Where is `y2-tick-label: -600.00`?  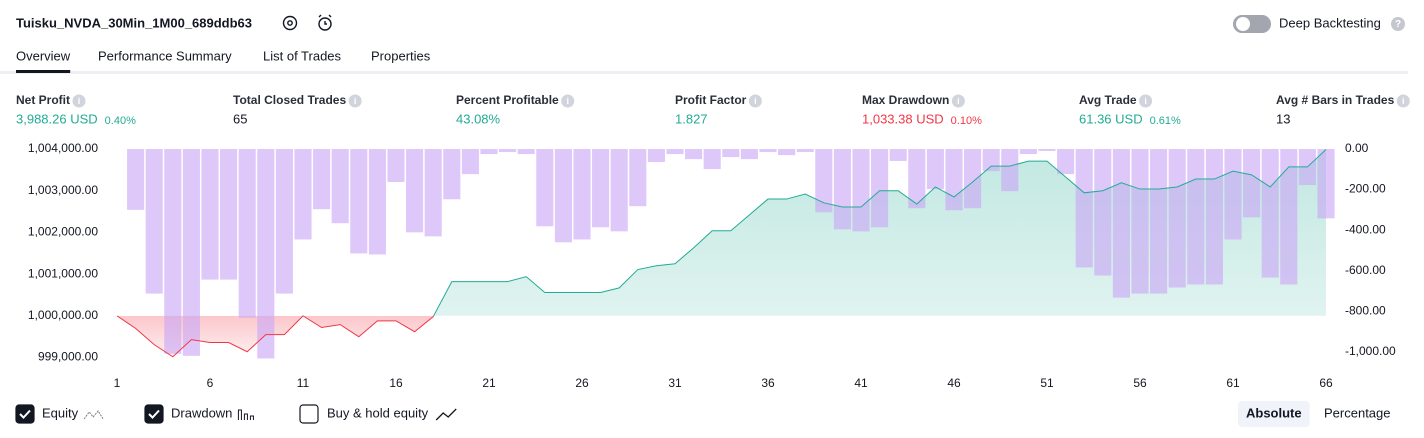 y2-tick-label: -600.00 is located at coordinates (1365, 270).